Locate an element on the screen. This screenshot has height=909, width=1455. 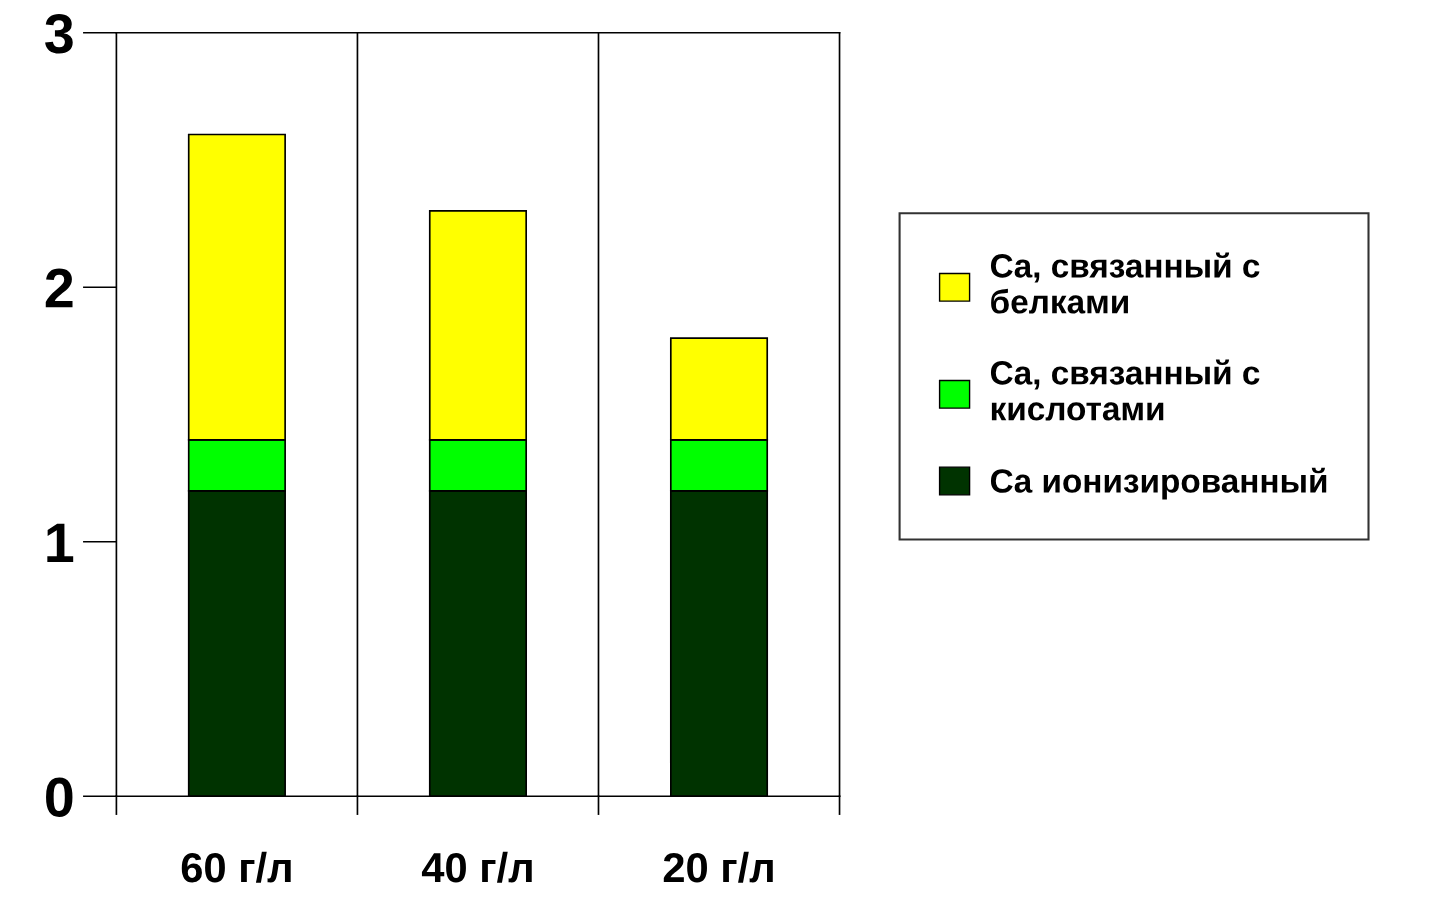
y-tick-label: 3 is located at coordinates (59, 34).